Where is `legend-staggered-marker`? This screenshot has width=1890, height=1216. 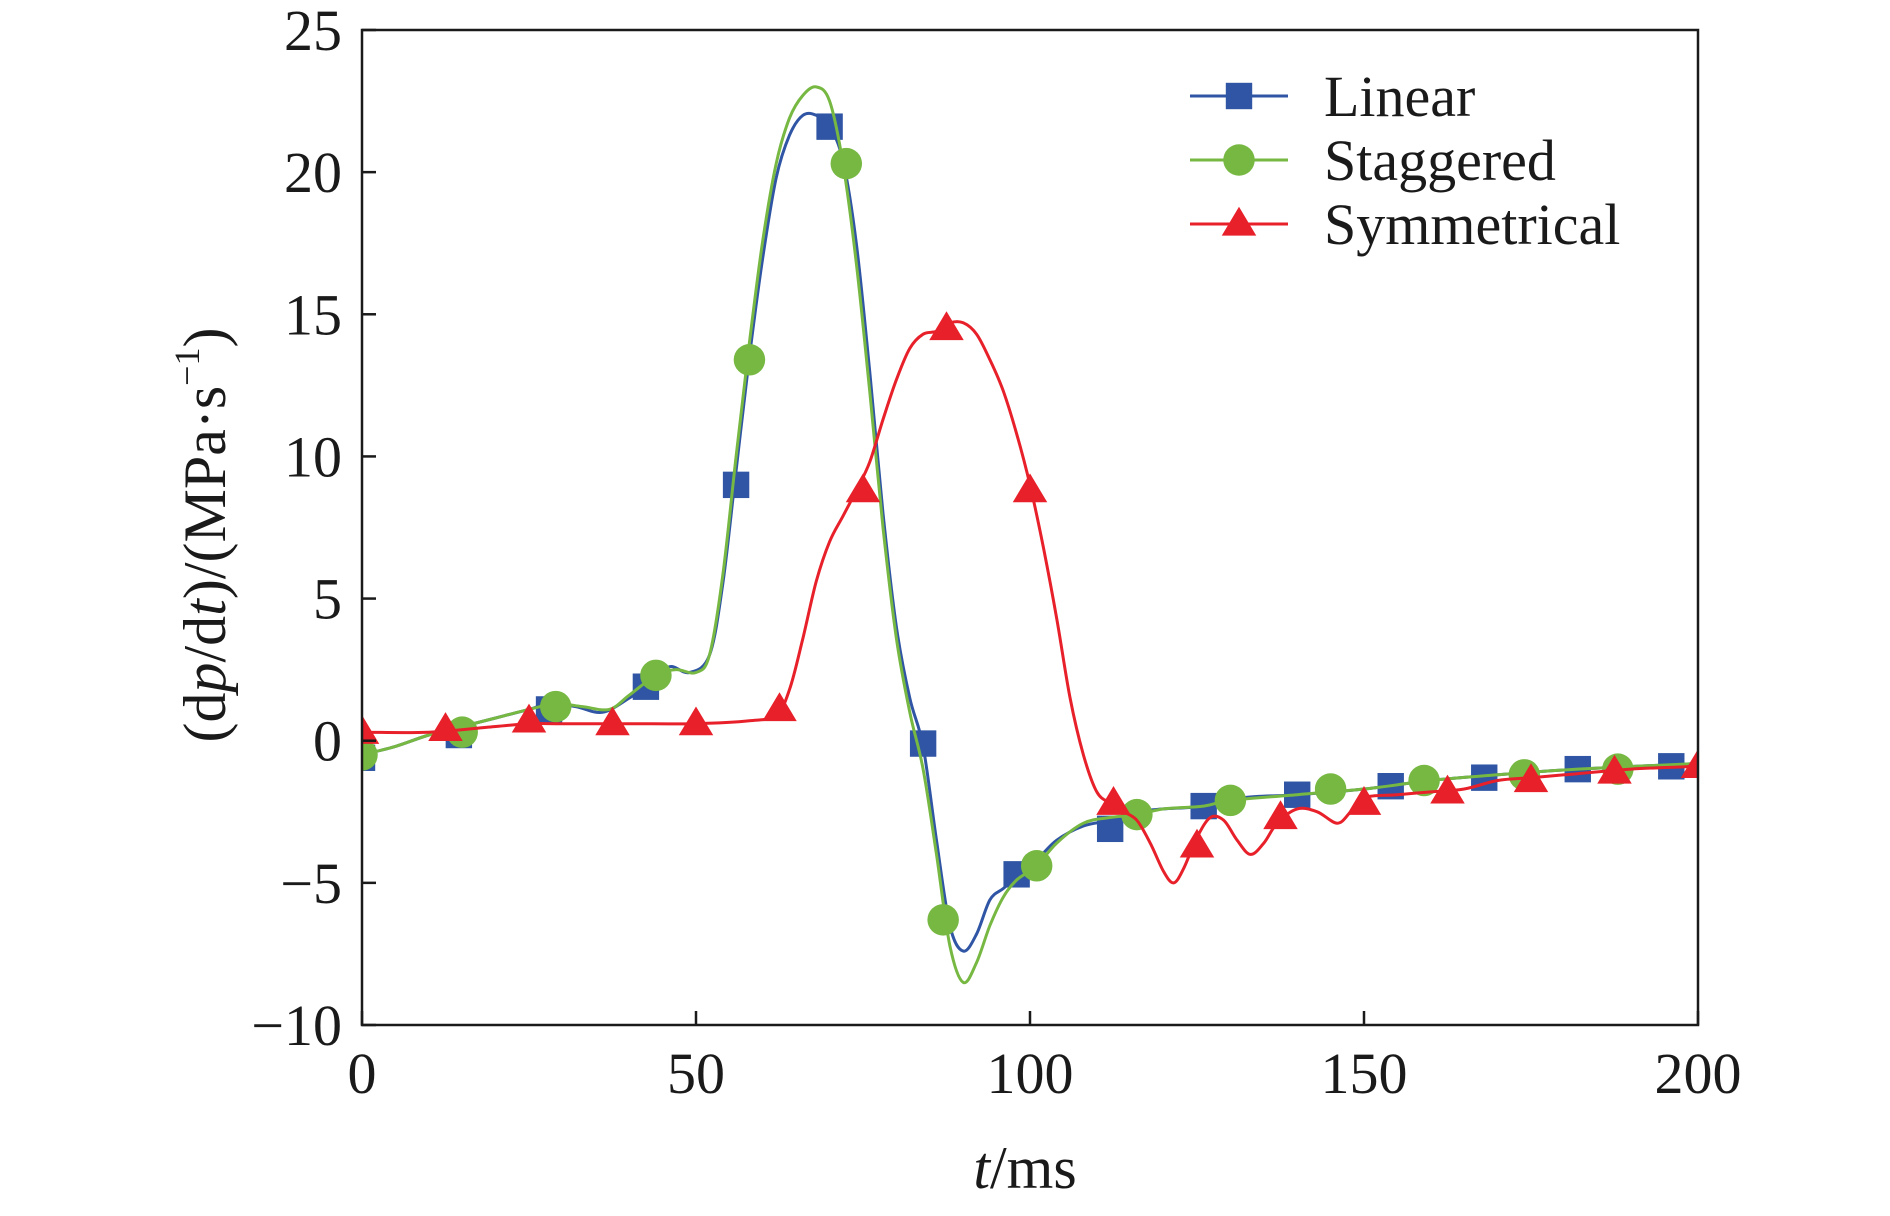
legend-staggered-marker is located at coordinates (1239, 160).